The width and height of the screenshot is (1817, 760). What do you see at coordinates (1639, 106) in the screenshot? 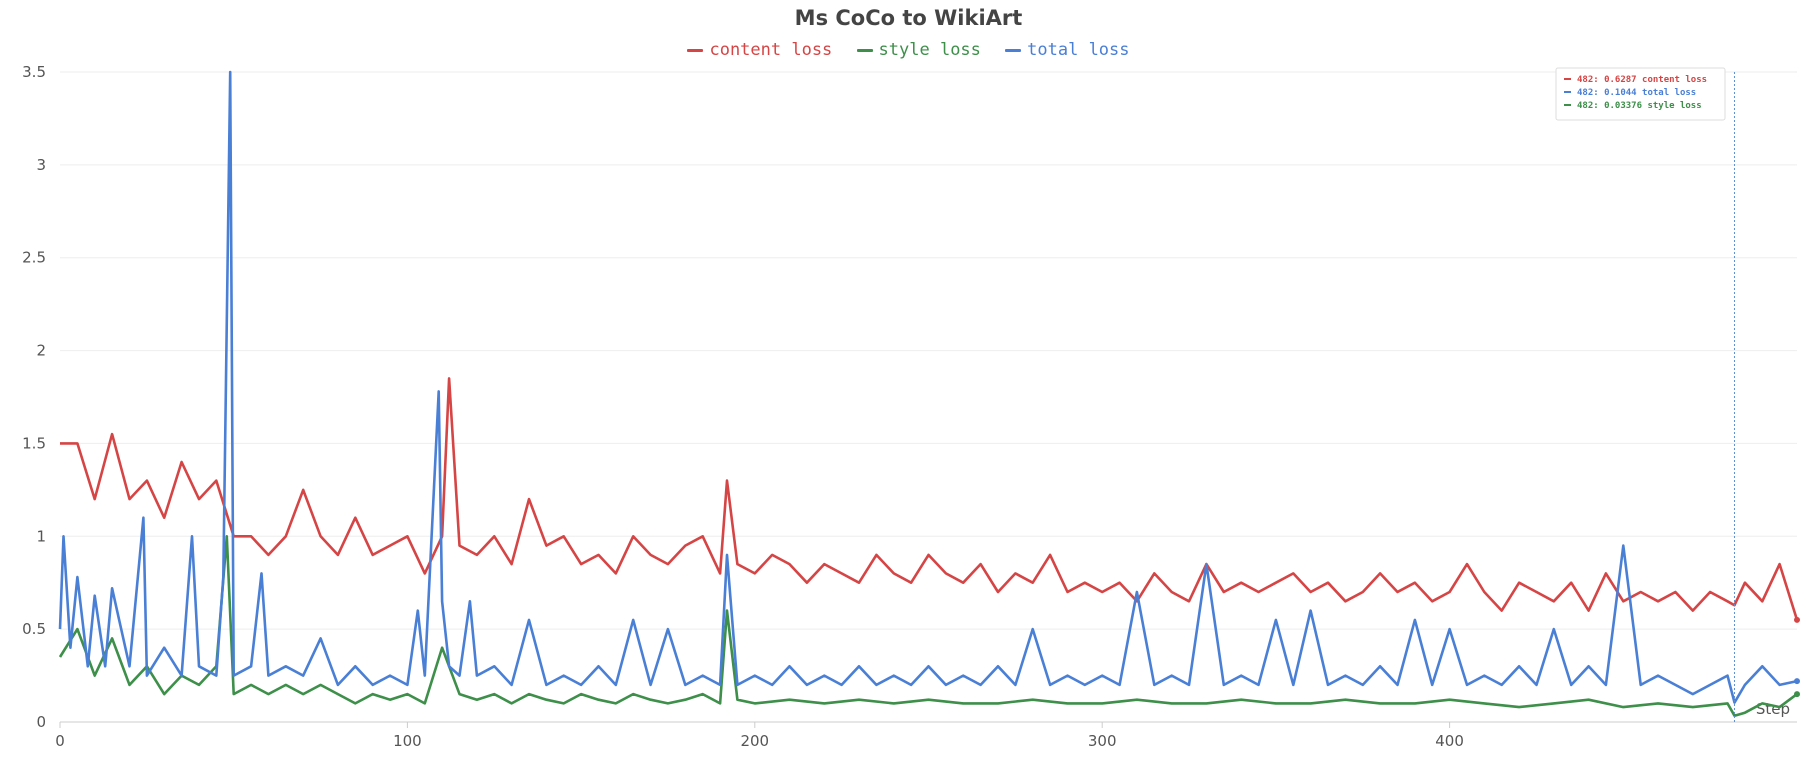
I see `tooltip-entry: 482: 0.03376 style loss` at bounding box center [1639, 106].